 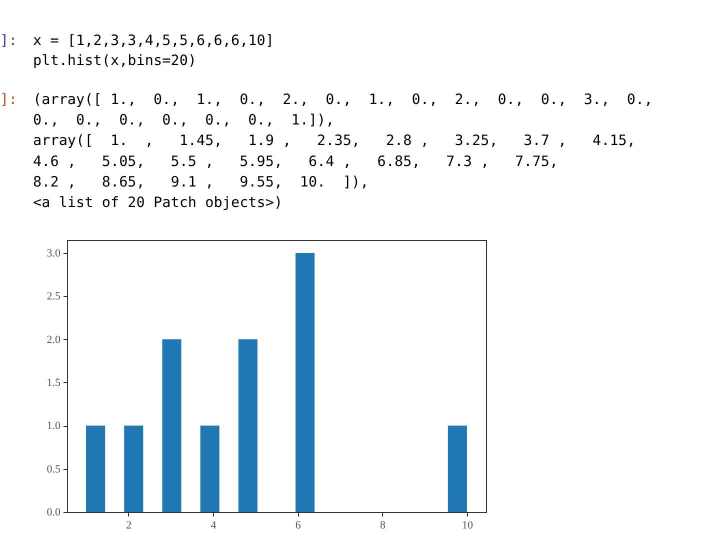 What do you see at coordinates (53, 296) in the screenshot?
I see `y-tick-label: 2.5` at bounding box center [53, 296].